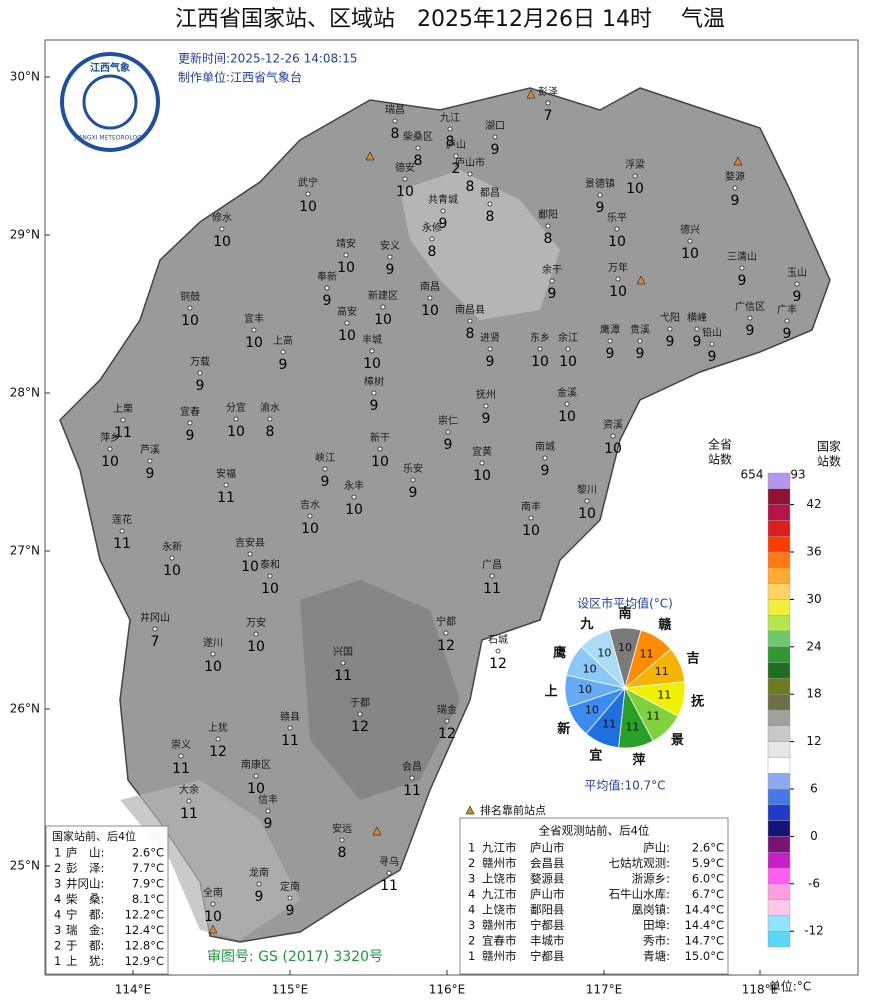 This screenshot has width=884, height=1000. I want to click on station-name: 乐平, so click(617, 218).